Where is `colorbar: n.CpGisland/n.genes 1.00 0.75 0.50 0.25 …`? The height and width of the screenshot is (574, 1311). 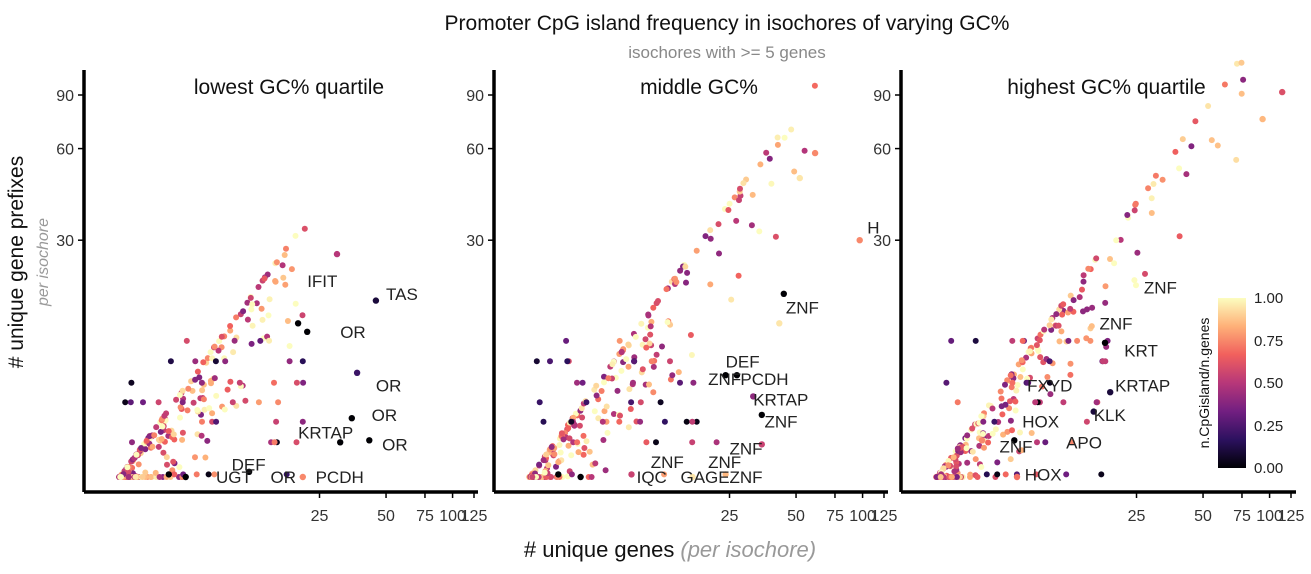 colorbar: n.CpGisland/n.genes 1.00 0.75 0.50 0.25 … is located at coordinates (1239, 383).